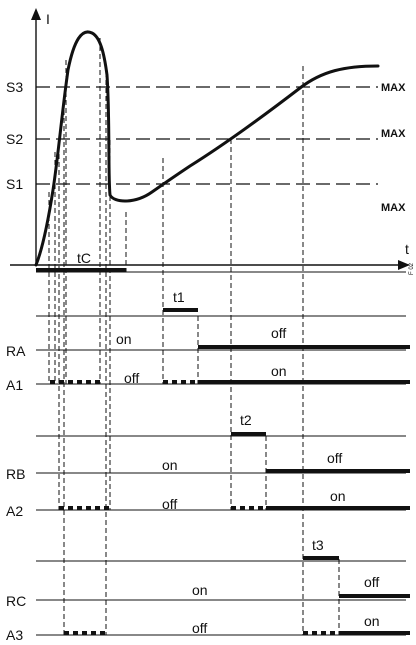  I want to click on a1-on-label: on, so click(279, 371).